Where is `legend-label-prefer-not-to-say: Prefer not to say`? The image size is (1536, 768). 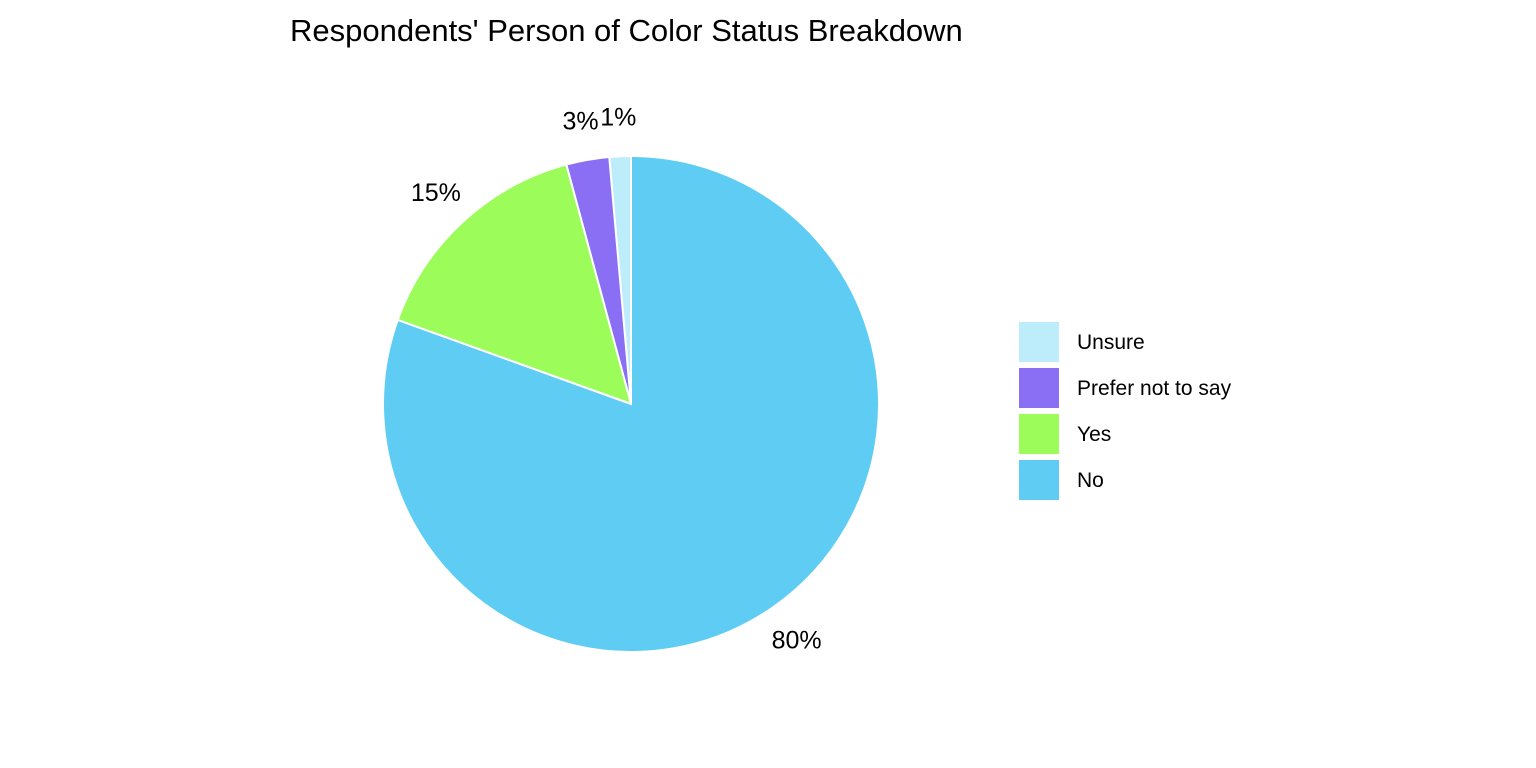 legend-label-prefer-not-to-say: Prefer not to say is located at coordinates (1154, 388).